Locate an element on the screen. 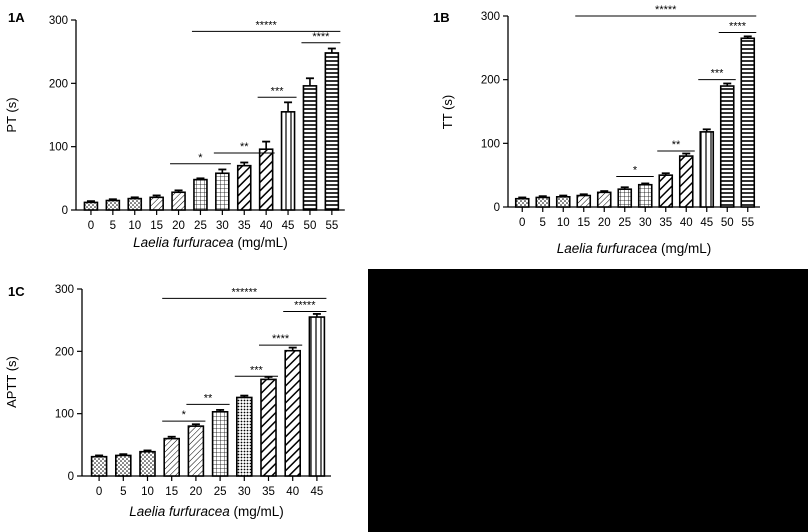 The width and height of the screenshot is (808, 532). panel-label: 1C is located at coordinates (16, 291).